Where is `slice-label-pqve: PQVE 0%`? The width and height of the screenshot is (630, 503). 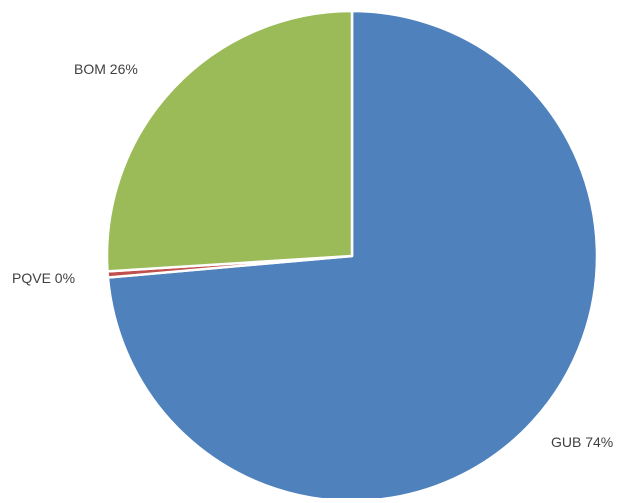 slice-label-pqve: PQVE 0% is located at coordinates (43, 278).